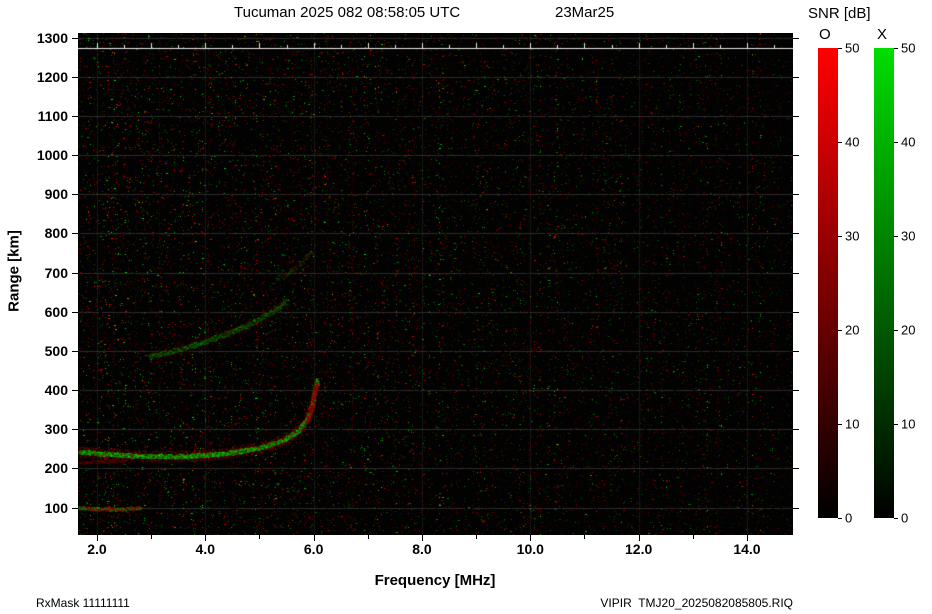 The image size is (932, 614). Describe the element at coordinates (908, 330) in the screenshot. I see `colorbar-x-tick-label: 20` at that location.